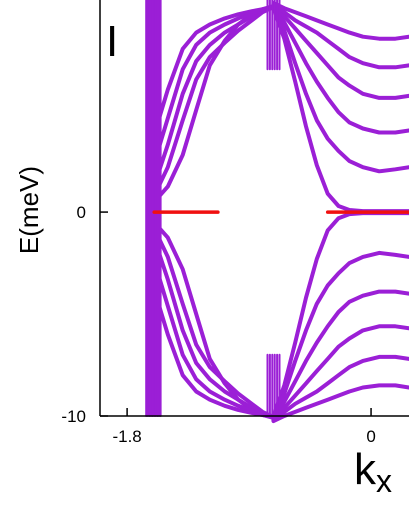  Describe the element at coordinates (214, 71) in the screenshot. I see `band-line-4-upper` at that location.